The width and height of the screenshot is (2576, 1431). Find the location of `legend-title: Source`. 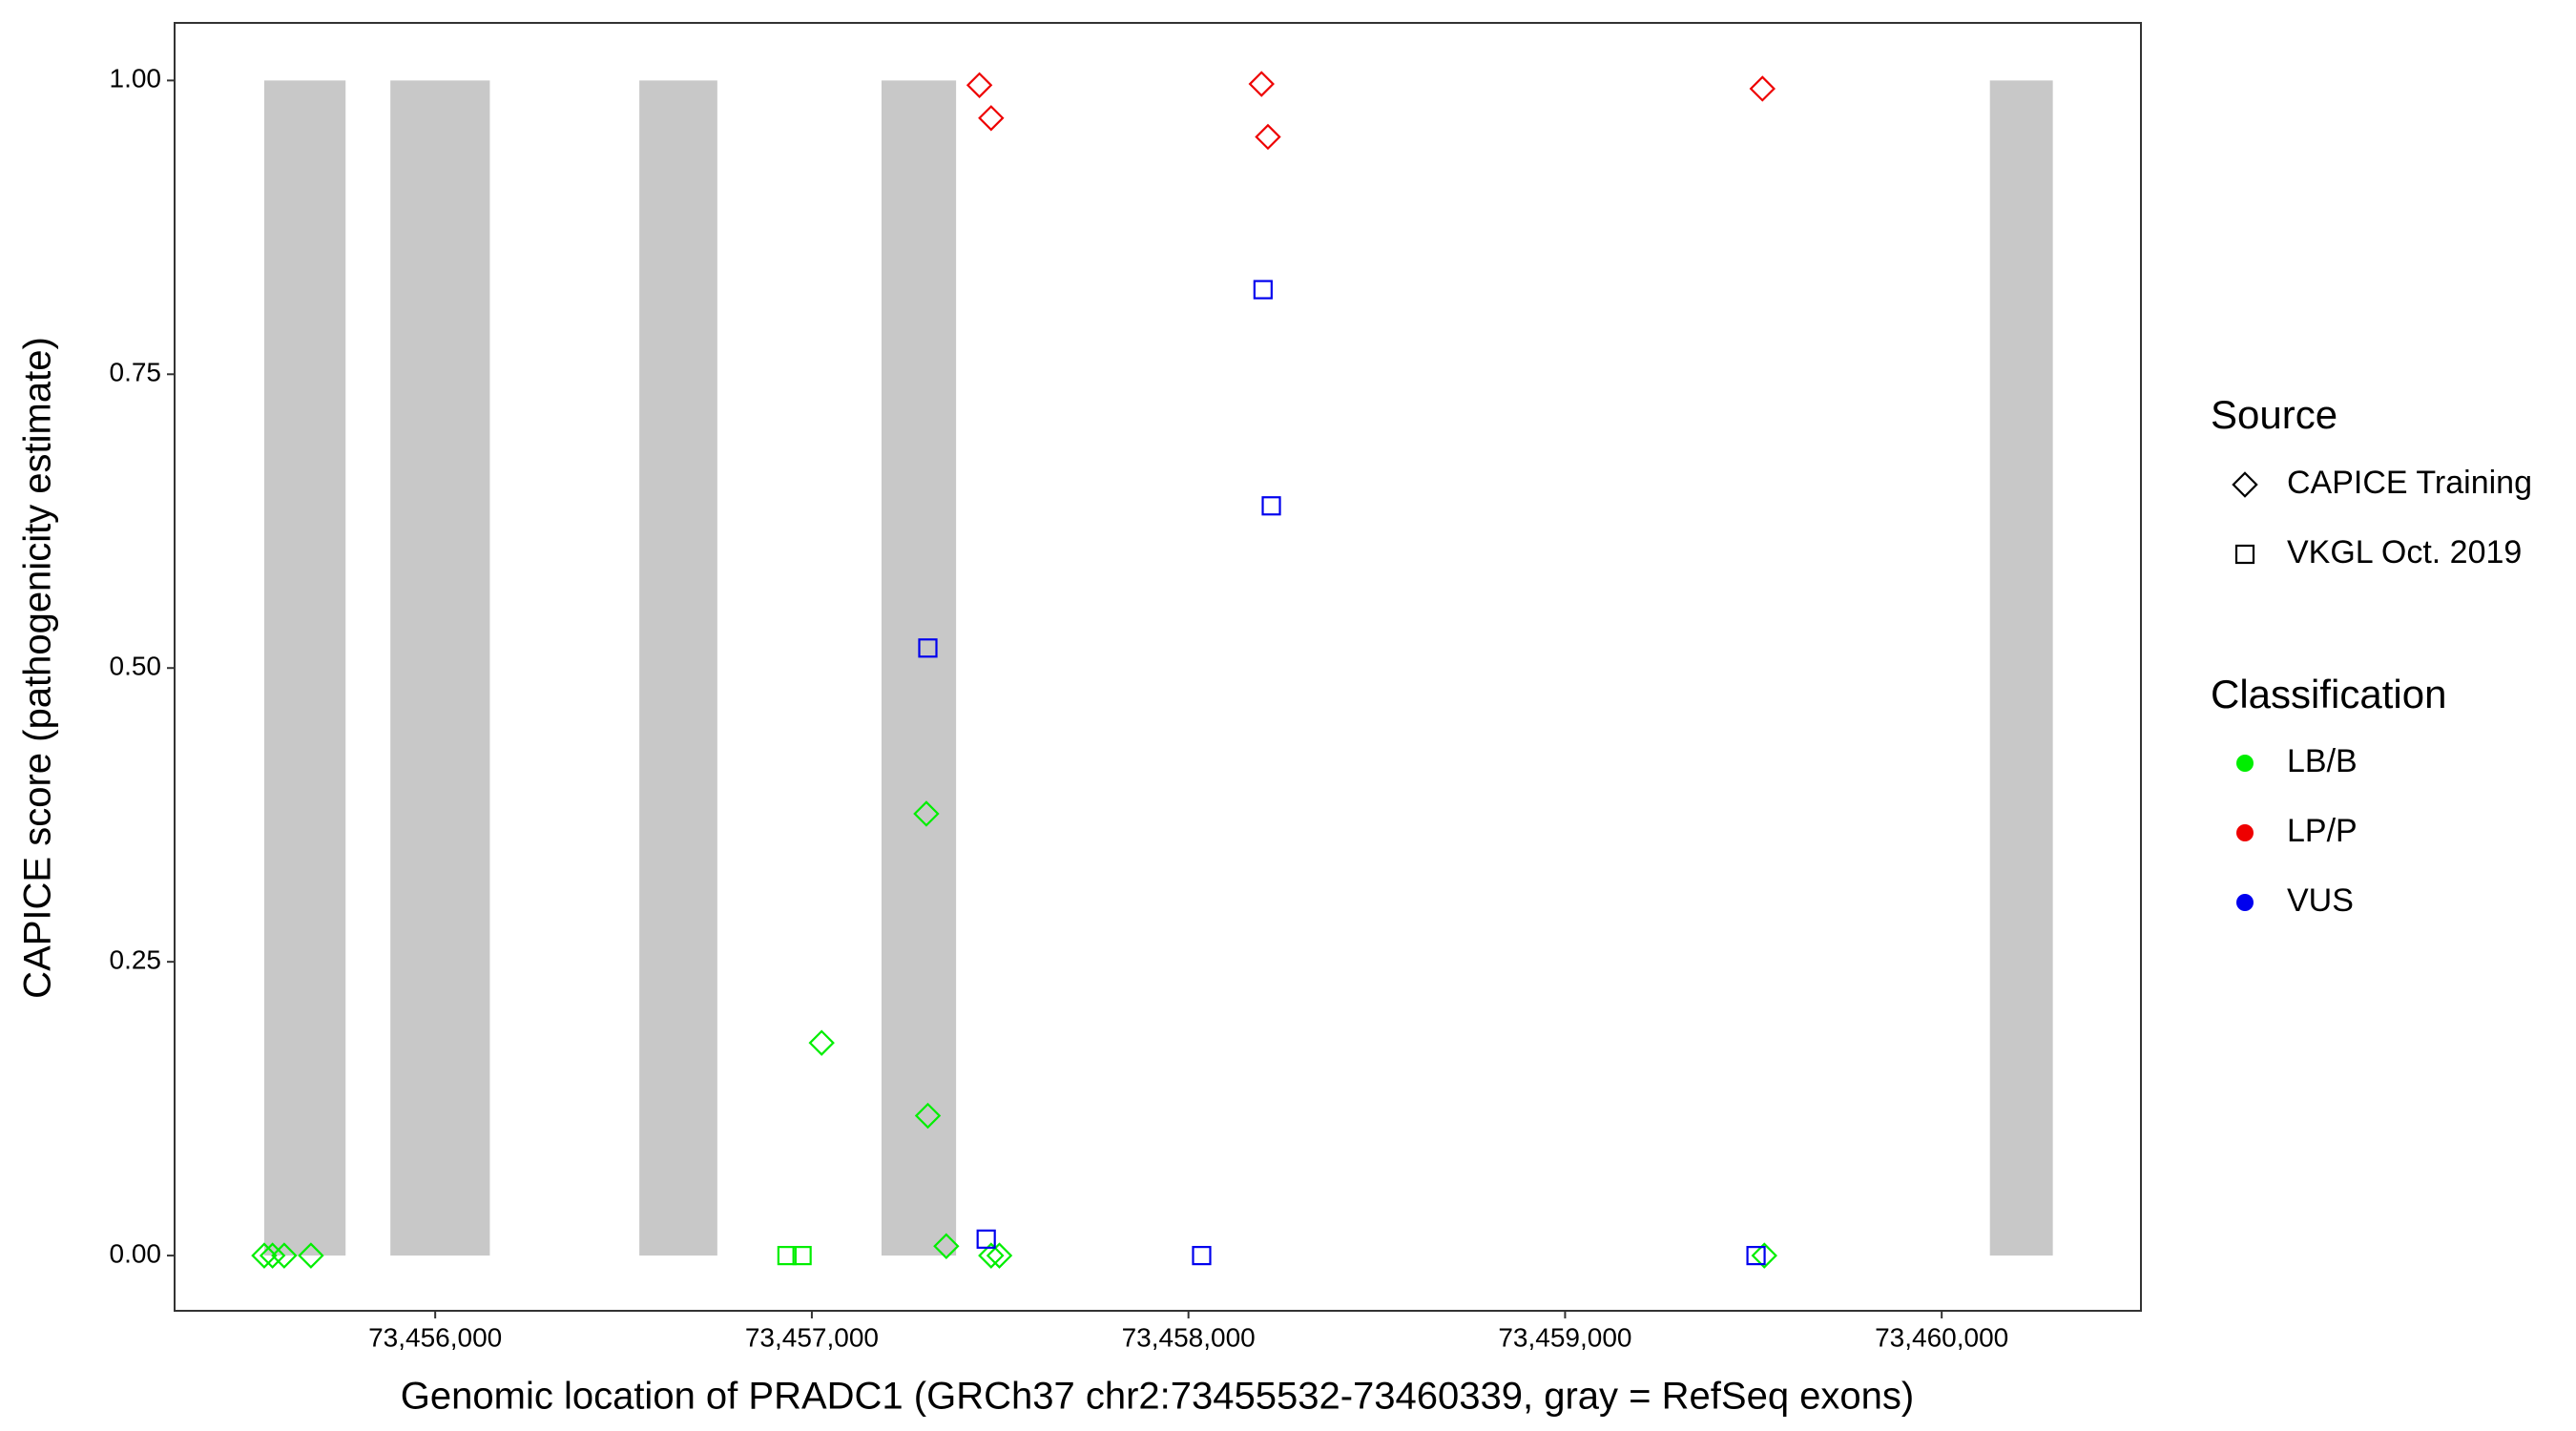

legend-title: Source is located at coordinates (2274, 414).